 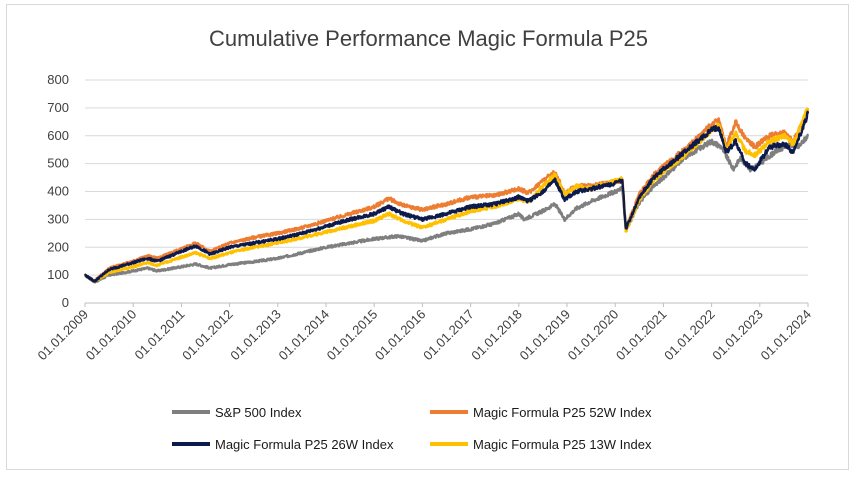 What do you see at coordinates (689, 335) in the screenshot?
I see `x-tick-label: 01.01.2022` at bounding box center [689, 335].